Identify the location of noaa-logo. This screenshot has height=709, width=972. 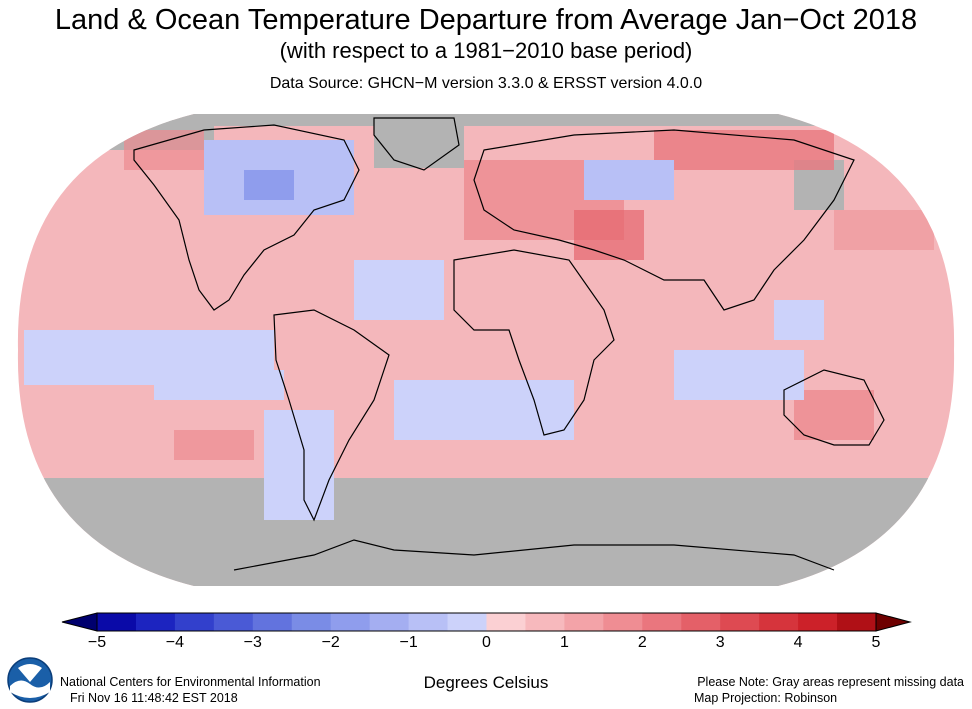
(30, 682).